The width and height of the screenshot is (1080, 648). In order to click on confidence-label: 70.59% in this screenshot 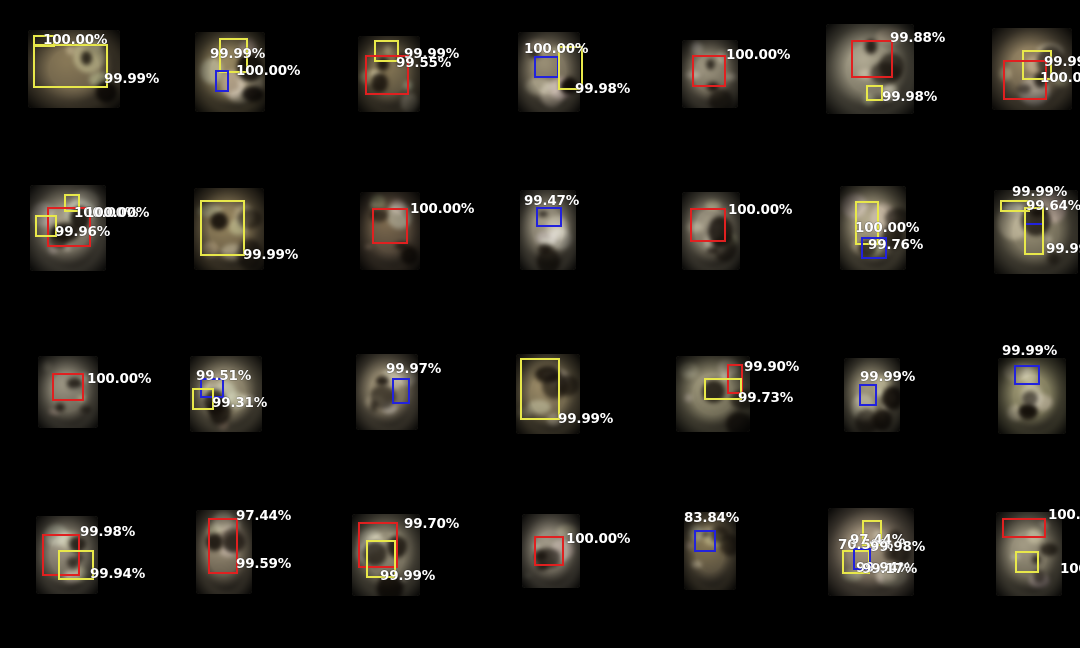, I will do `click(866, 545)`.